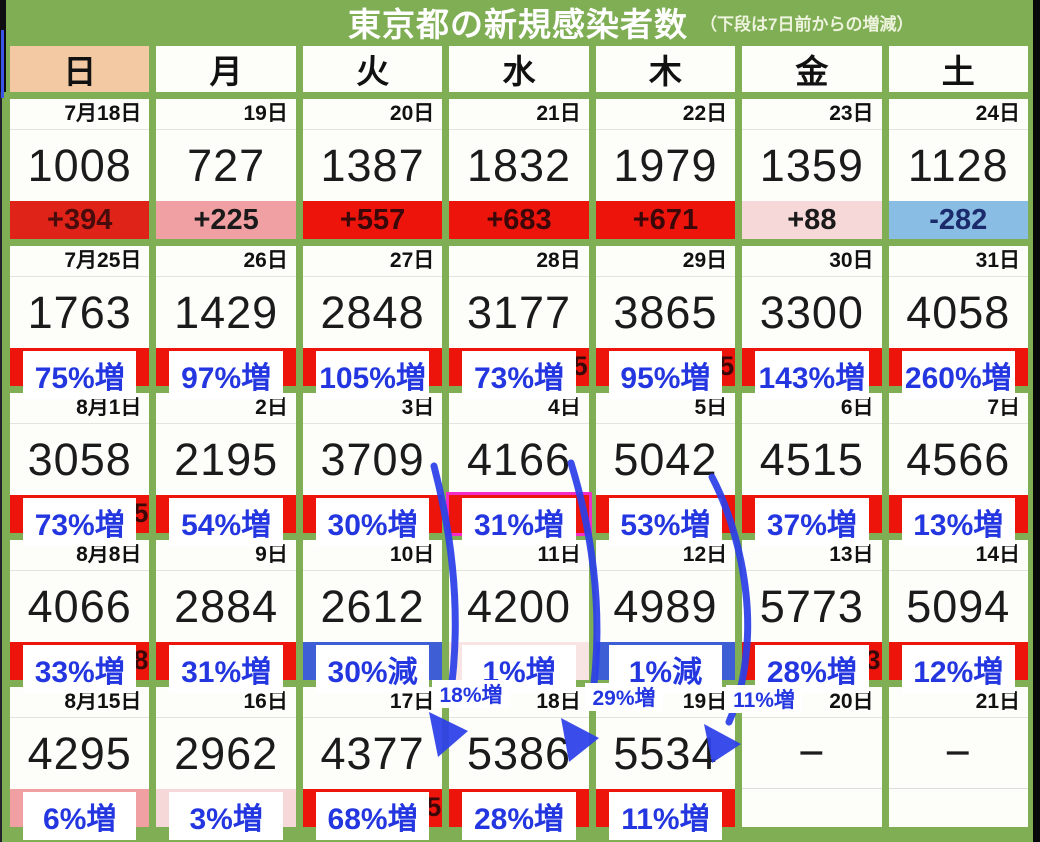 The height and width of the screenshot is (842, 1040). What do you see at coordinates (665, 522) in the screenshot?
I see `change-label: 53%増` at bounding box center [665, 522].